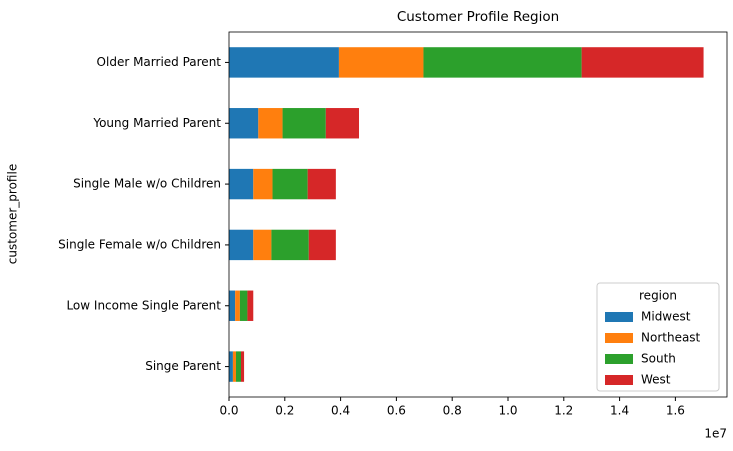 This screenshot has width=733, height=451. Describe the element at coordinates (715, 434) in the screenshot. I see `x-offset-label: 1e7` at that location.